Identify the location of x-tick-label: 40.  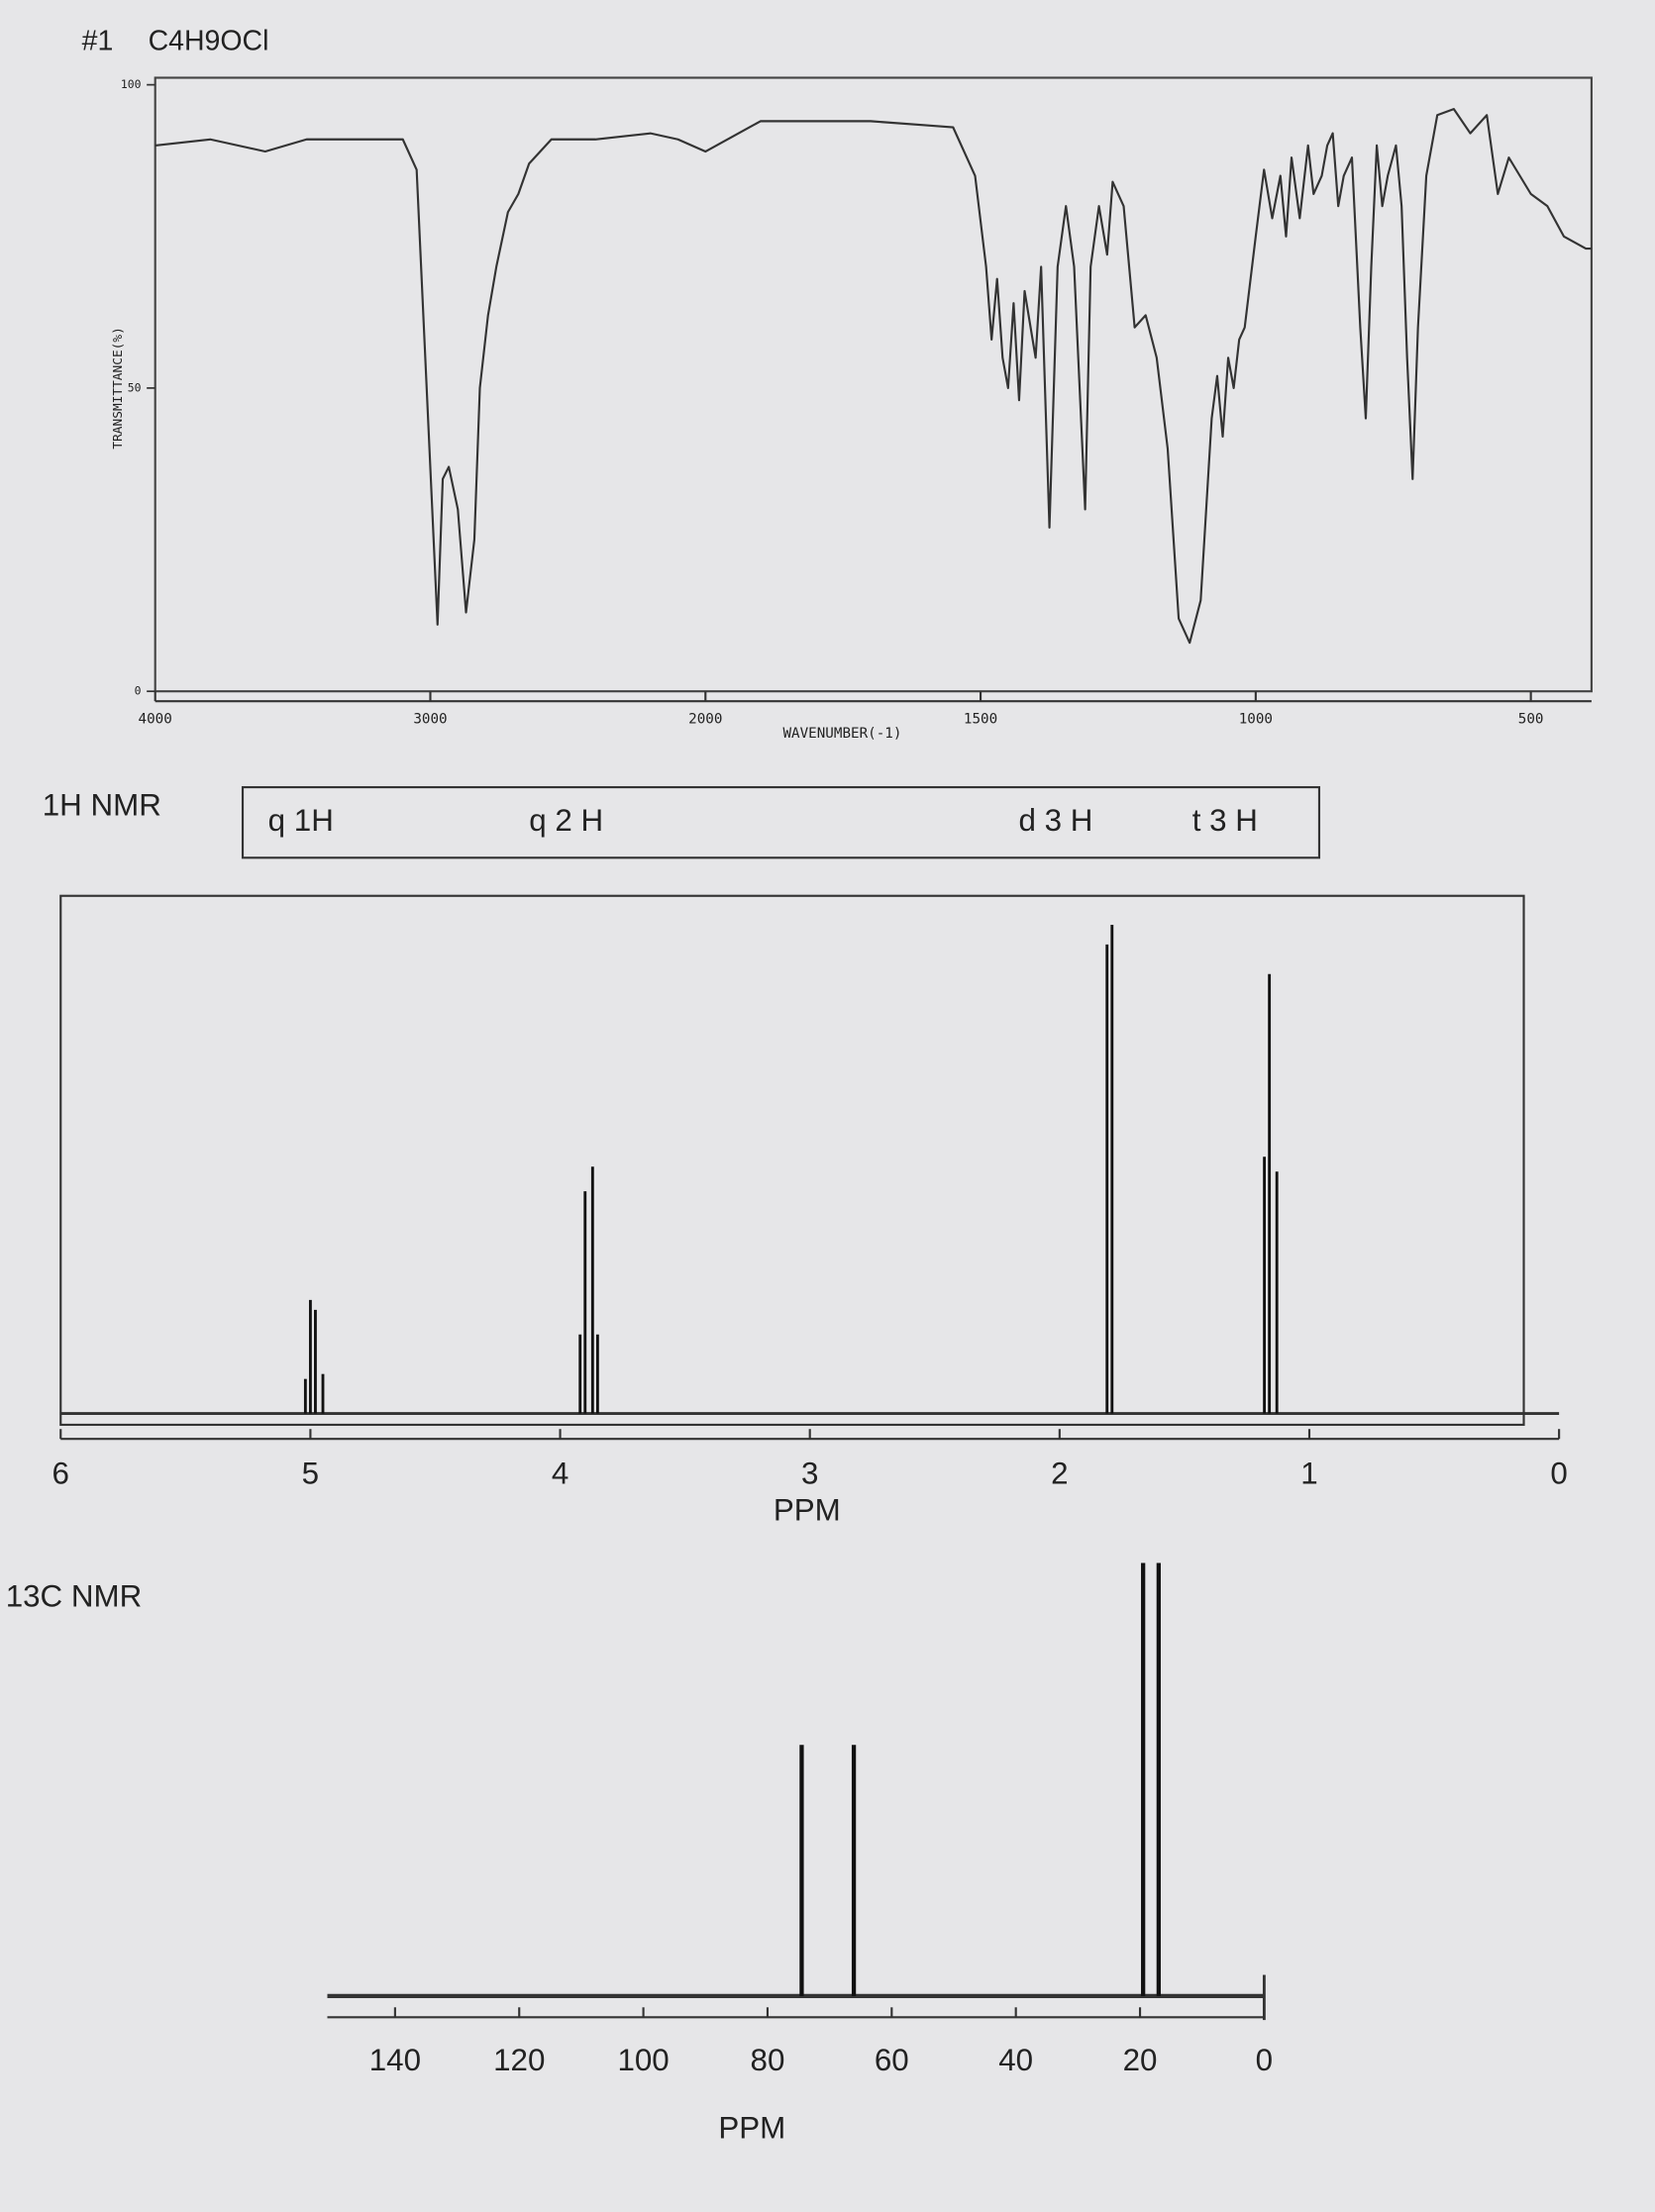
(1016, 2060).